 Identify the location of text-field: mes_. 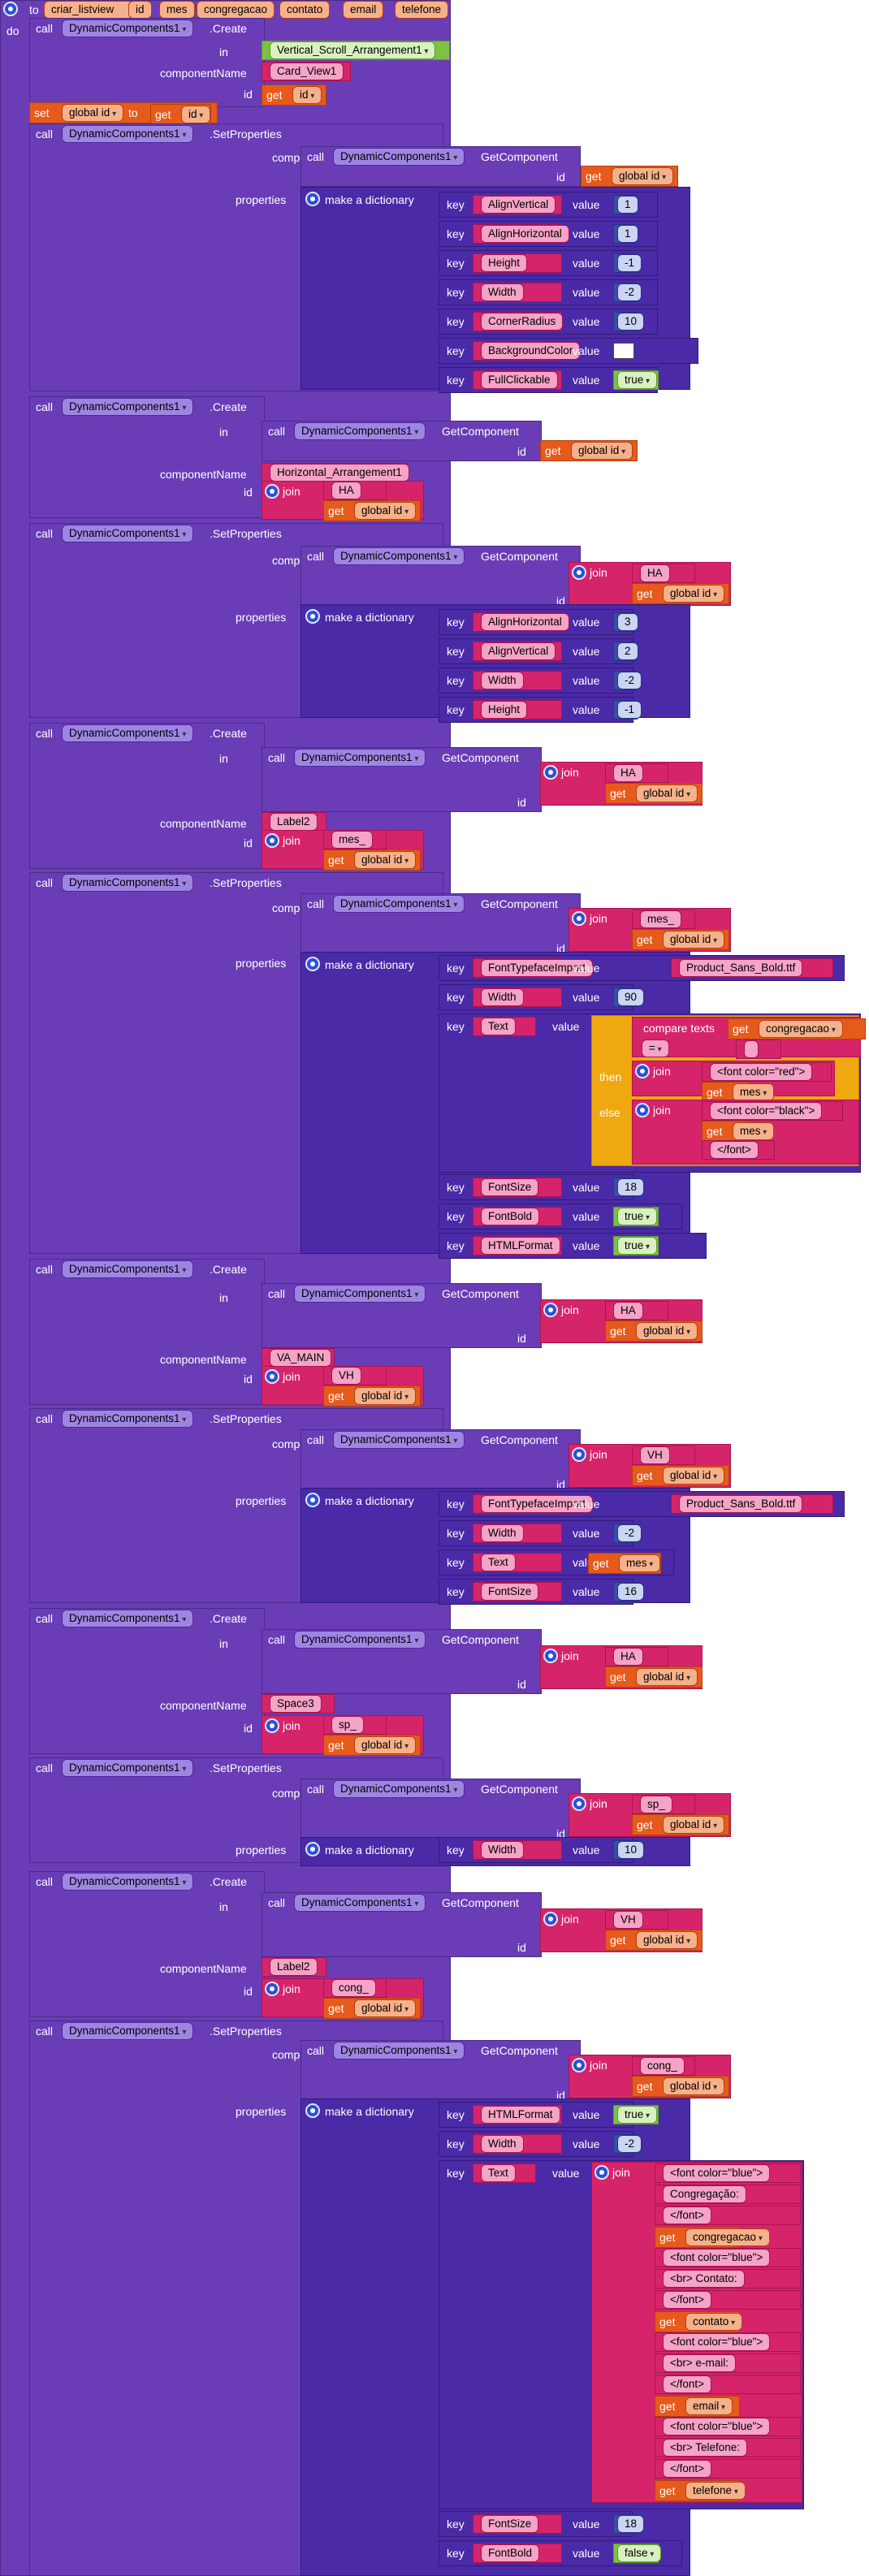
(352, 840).